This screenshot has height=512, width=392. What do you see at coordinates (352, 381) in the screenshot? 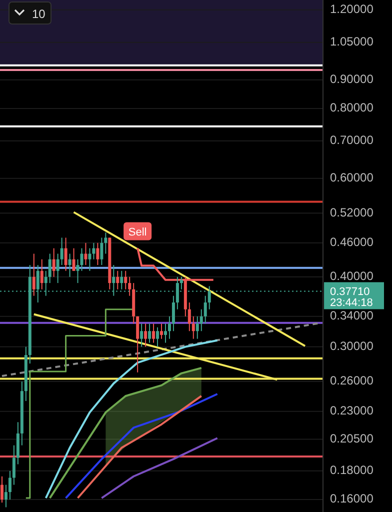
I see `y-tick-label: 0.26000` at bounding box center [352, 381].